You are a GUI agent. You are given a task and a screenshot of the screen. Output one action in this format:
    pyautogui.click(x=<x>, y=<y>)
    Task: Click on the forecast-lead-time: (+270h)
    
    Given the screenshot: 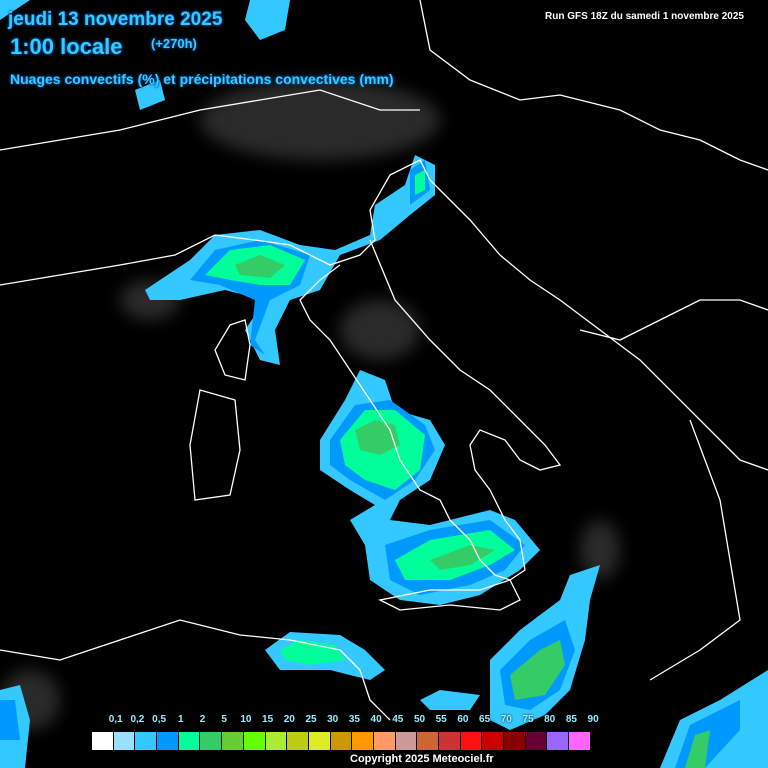 What is the action you would take?
    pyautogui.click(x=174, y=43)
    